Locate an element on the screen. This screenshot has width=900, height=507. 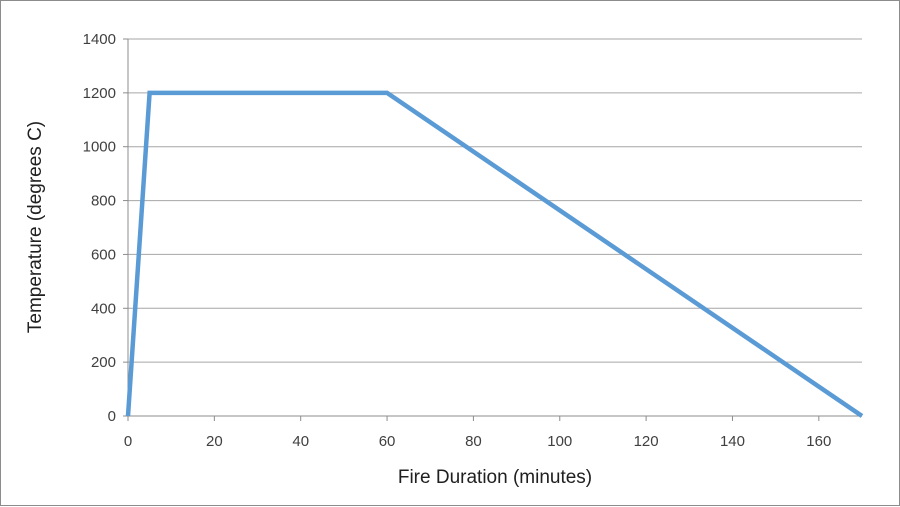
y-tick-label: 1400 is located at coordinates (99, 39).